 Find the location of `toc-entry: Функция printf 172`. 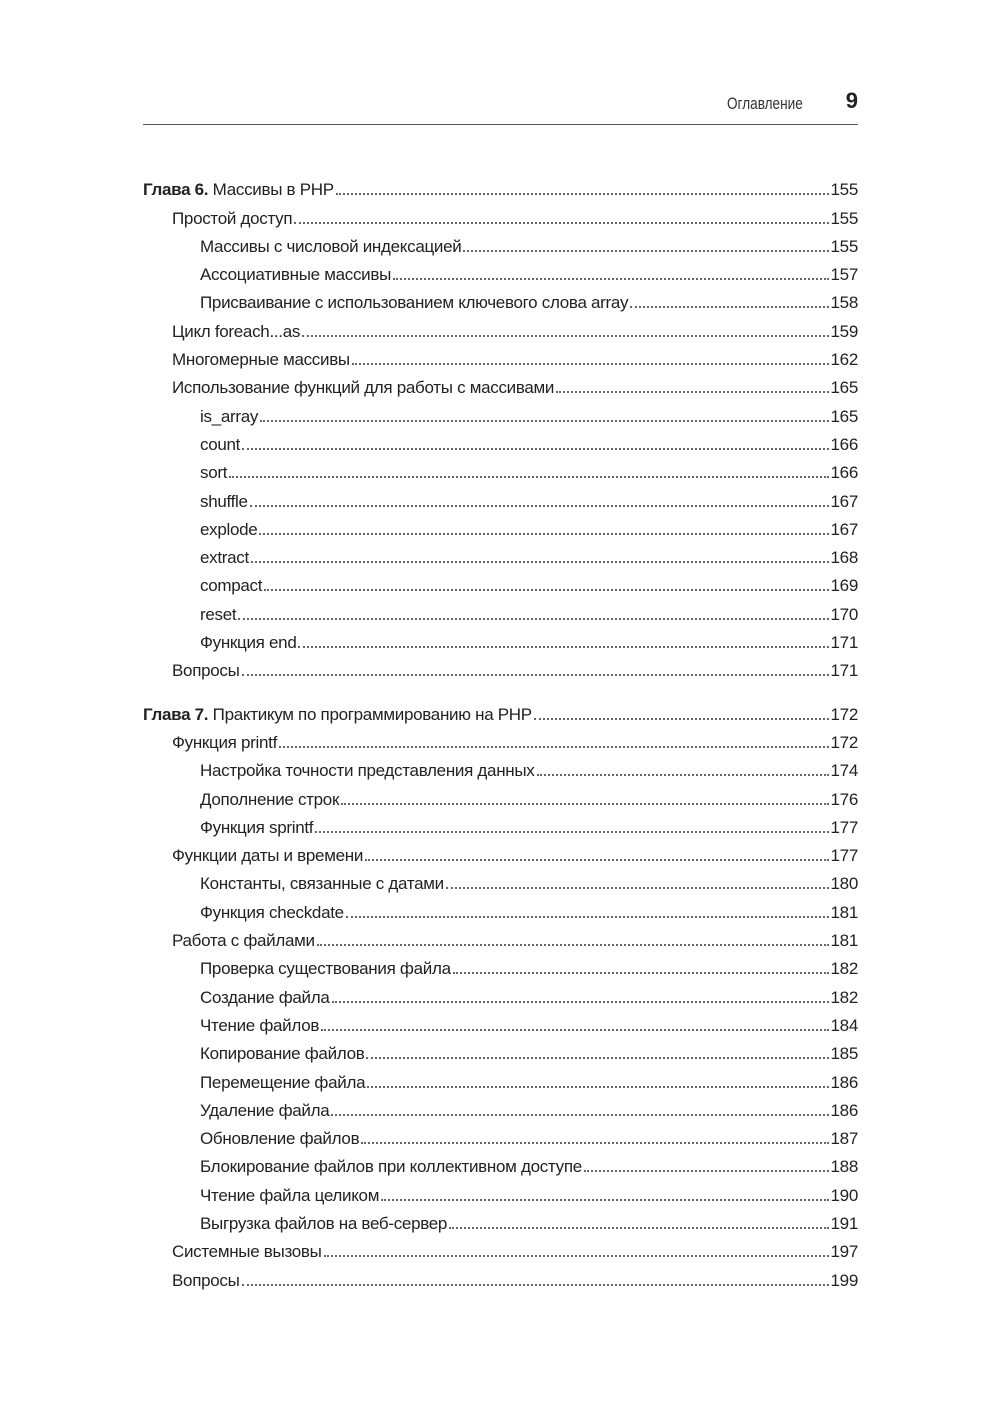

toc-entry: Функция printf 172 is located at coordinates (500, 739).